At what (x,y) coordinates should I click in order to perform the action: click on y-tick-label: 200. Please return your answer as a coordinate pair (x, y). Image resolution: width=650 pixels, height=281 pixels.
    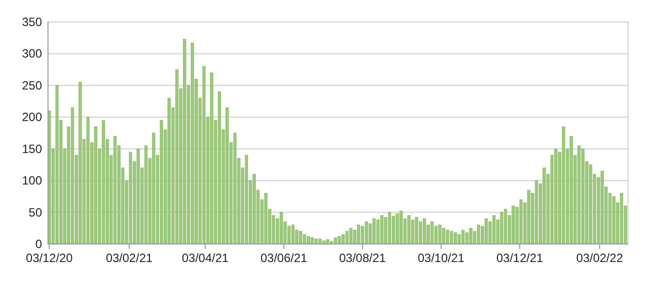
    Looking at the image, I should click on (32, 117).